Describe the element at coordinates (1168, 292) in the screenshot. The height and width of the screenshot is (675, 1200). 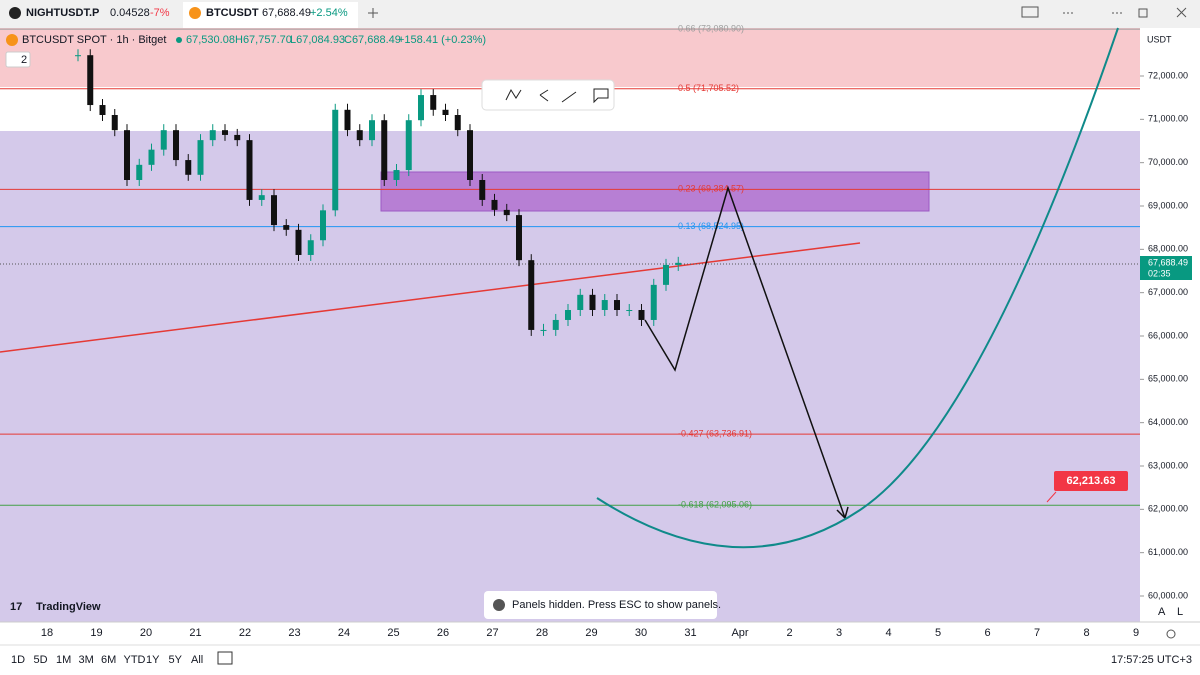
I see `price-tick-label: 67,000.00` at that location.